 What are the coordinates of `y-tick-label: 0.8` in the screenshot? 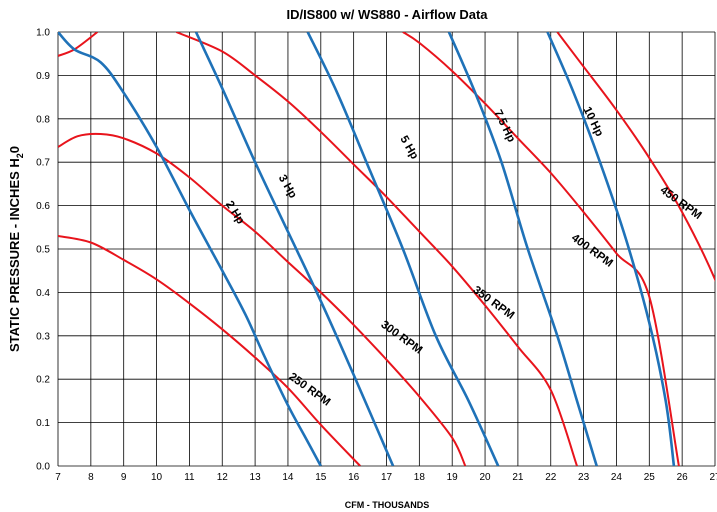 It's located at (43, 119).